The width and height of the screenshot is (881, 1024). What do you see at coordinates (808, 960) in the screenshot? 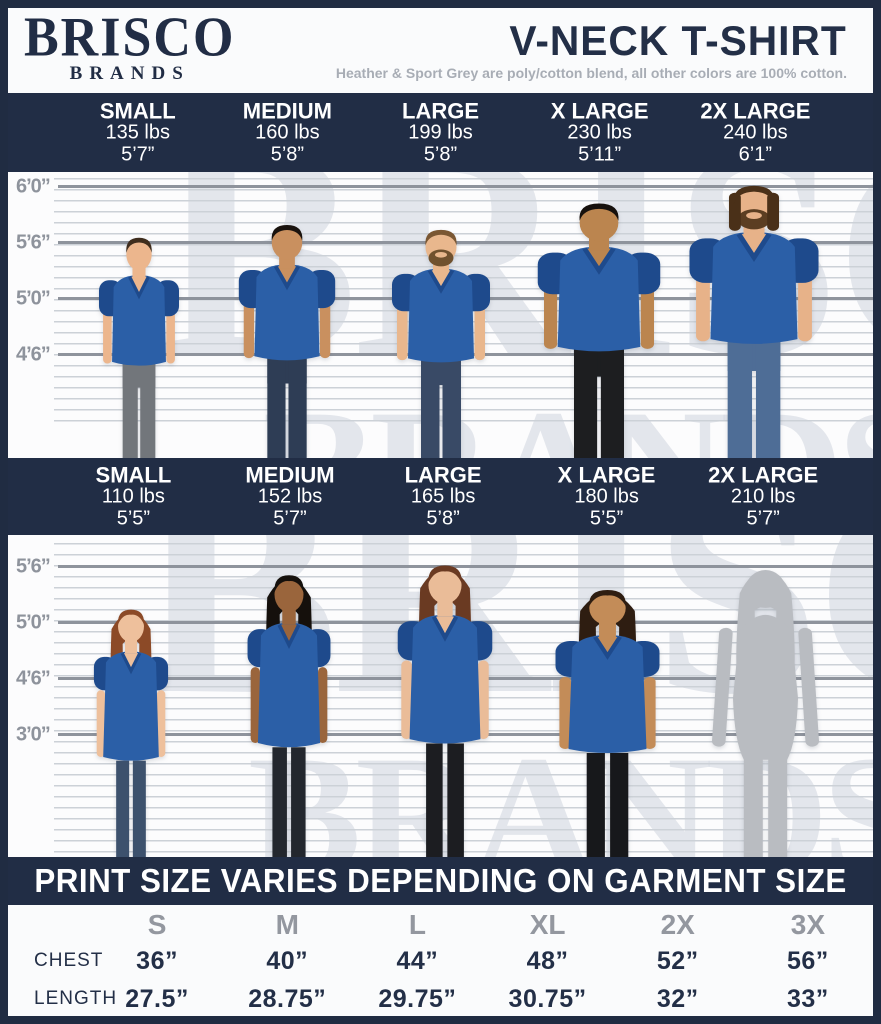
I see `table-cell: 56”` at bounding box center [808, 960].